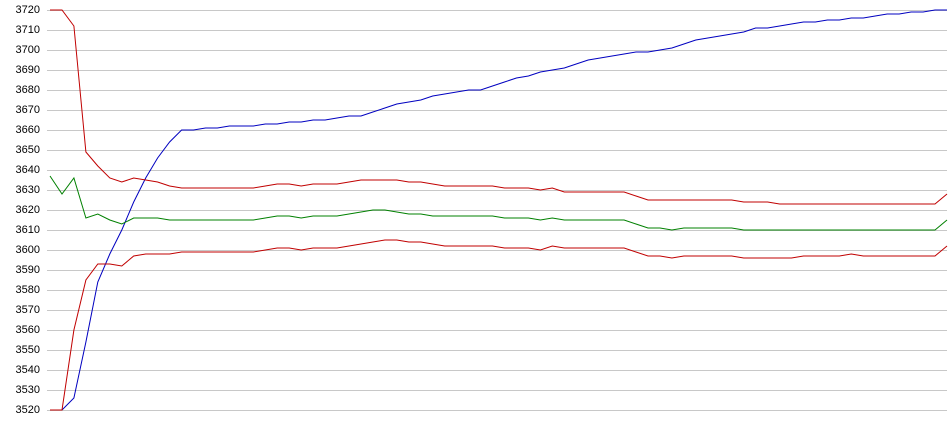 This screenshot has height=435, width=950. Describe the element at coordinates (28, 270) in the screenshot. I see `y-tick-label: 3590` at that location.